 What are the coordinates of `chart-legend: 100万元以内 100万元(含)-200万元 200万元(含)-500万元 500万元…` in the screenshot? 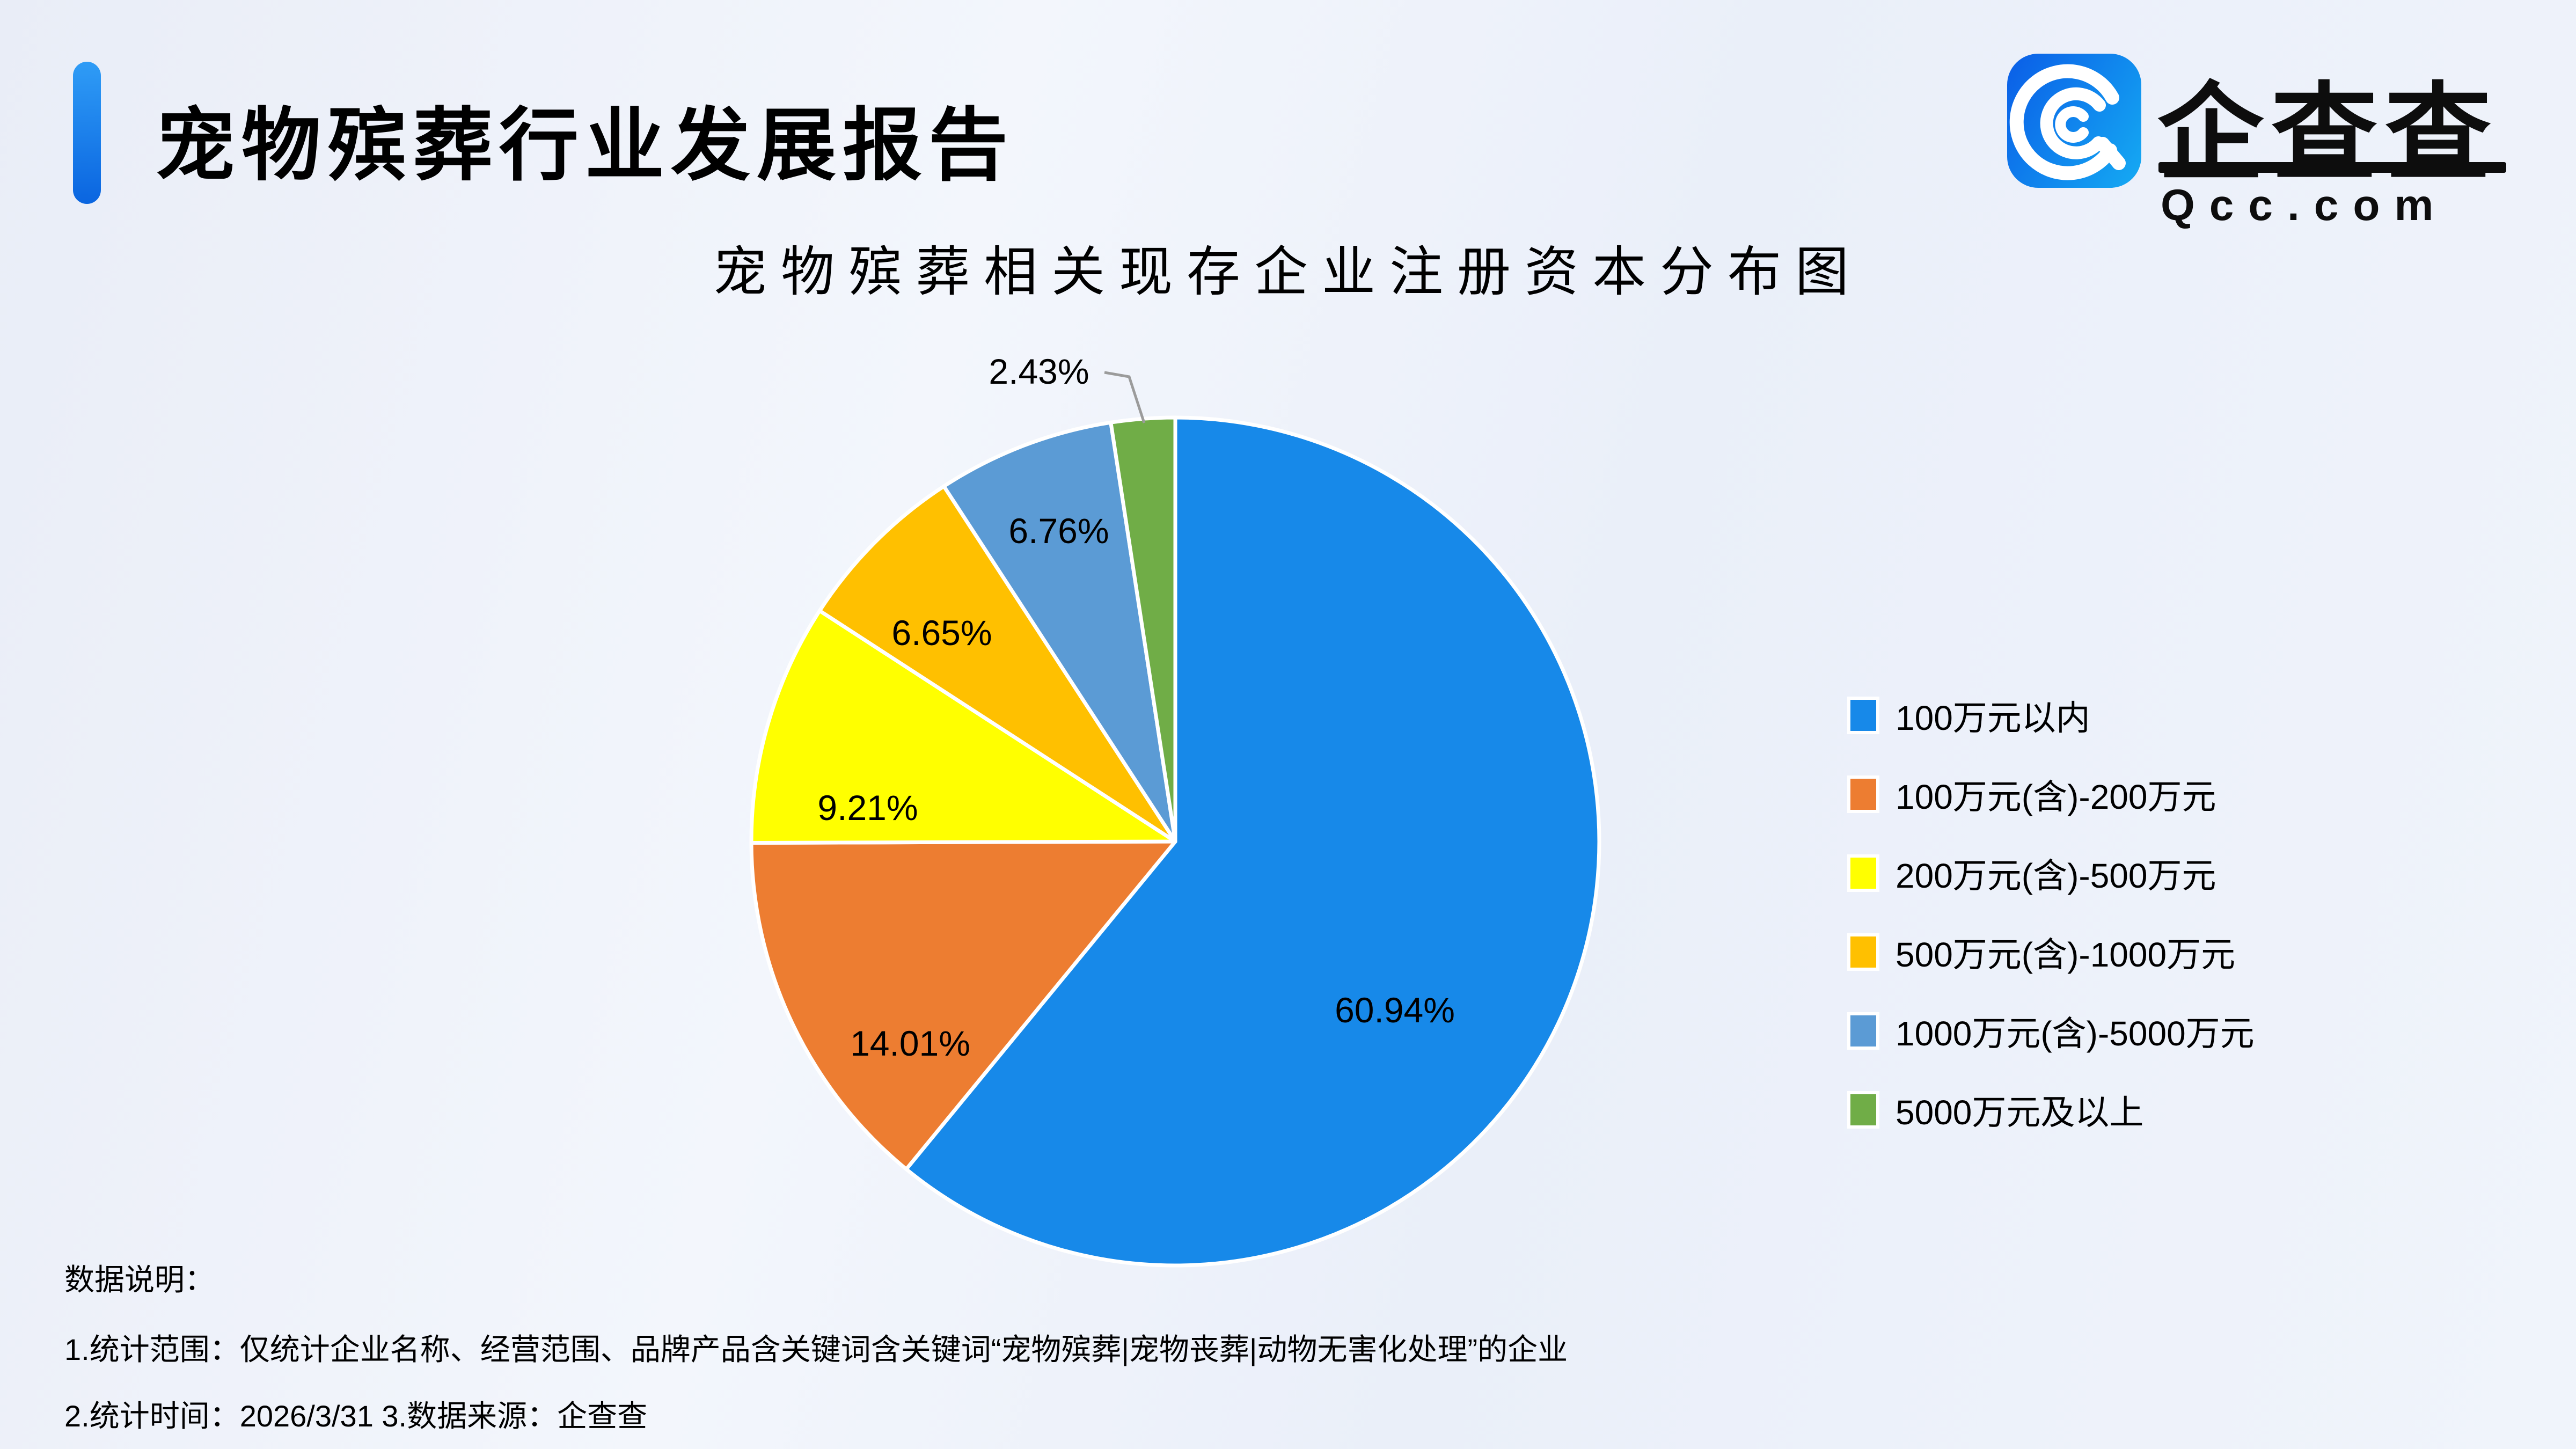 It's located at (2051, 912).